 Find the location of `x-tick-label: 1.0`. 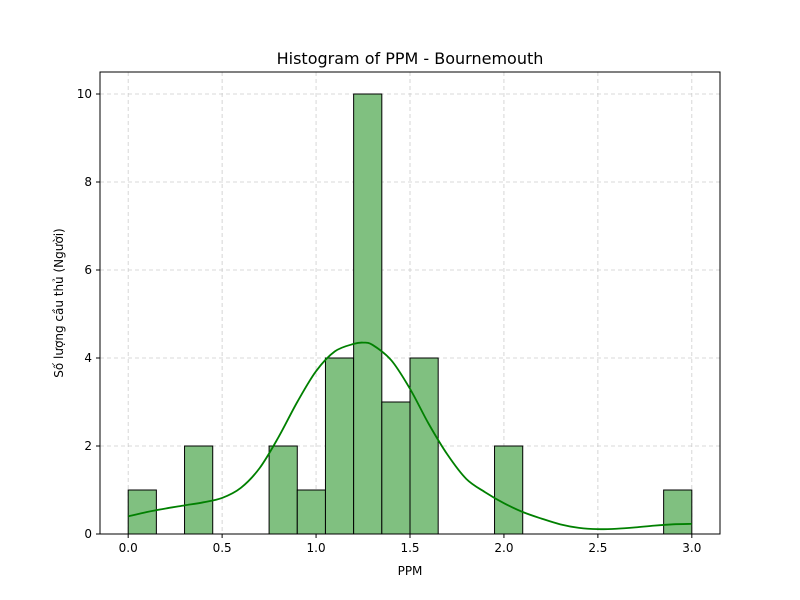

x-tick-label: 1.0 is located at coordinates (316, 548).